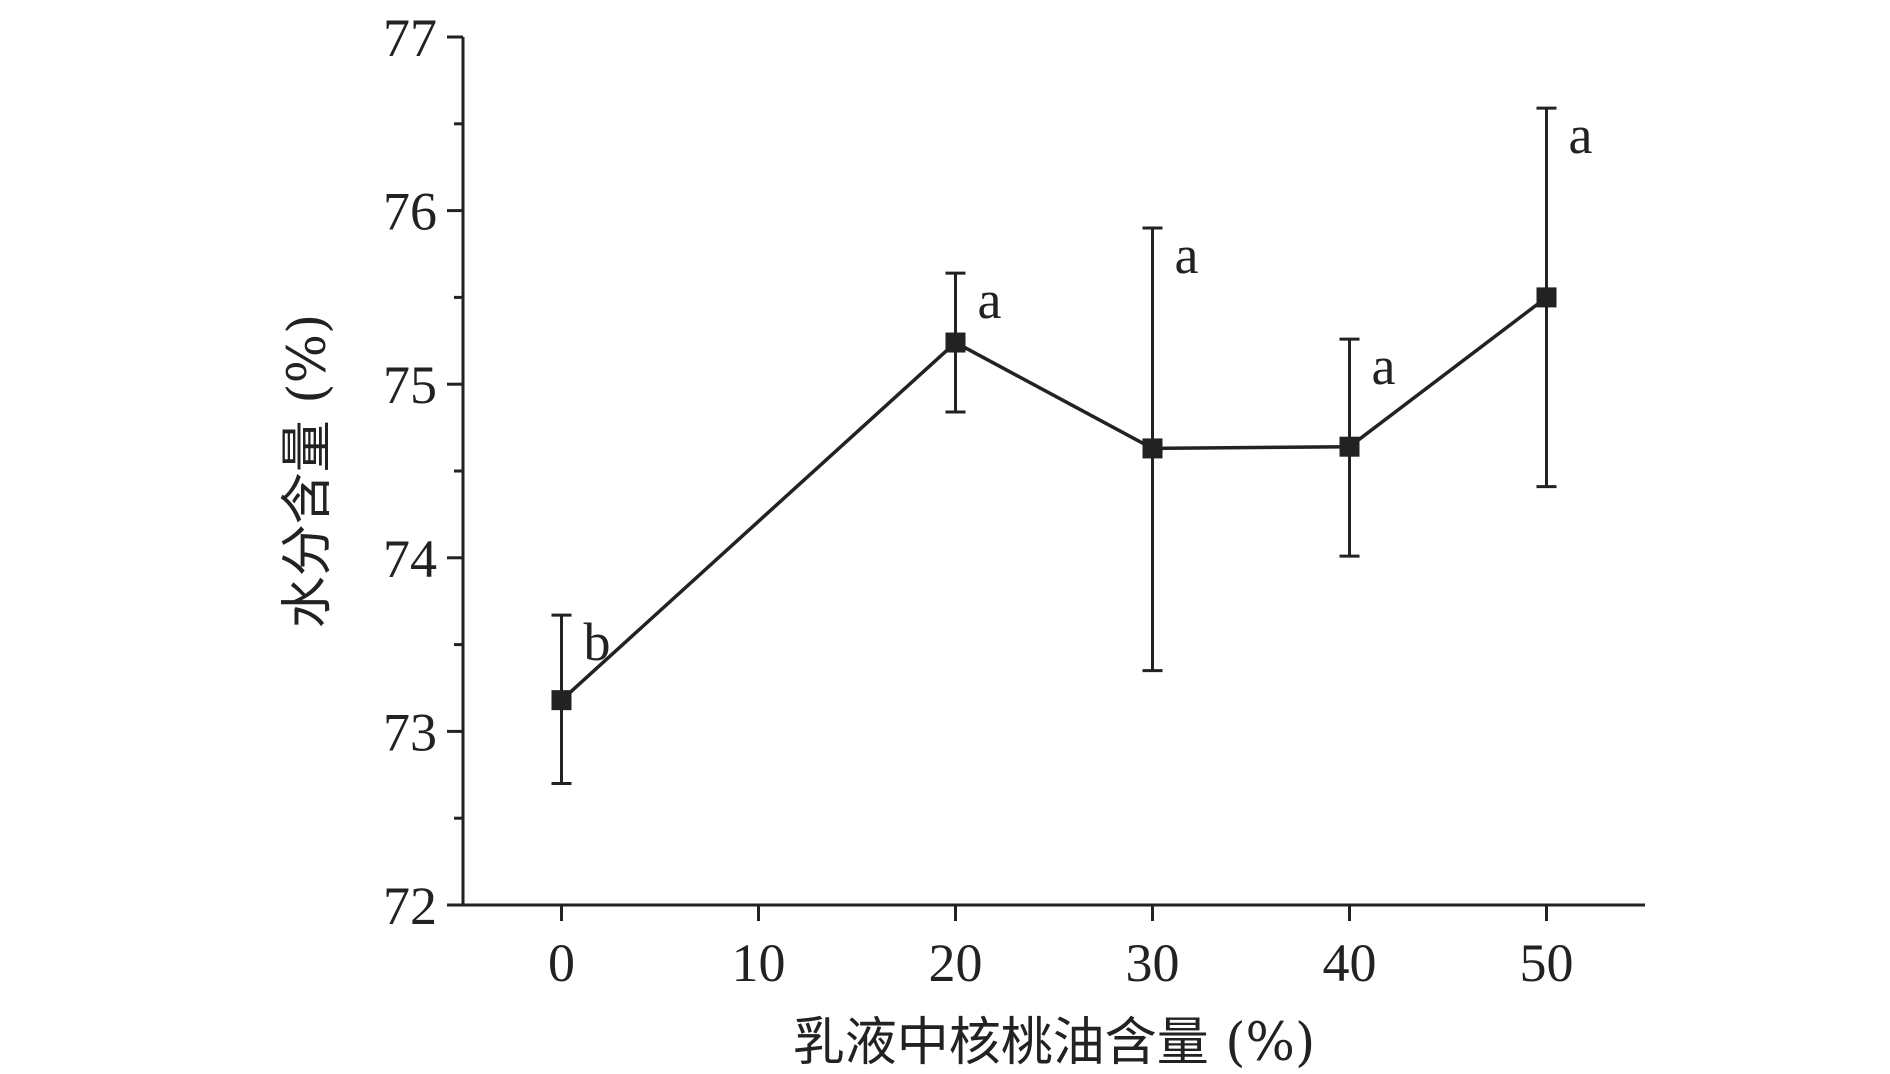 The width and height of the screenshot is (1890, 1074). Describe the element at coordinates (410, 906) in the screenshot. I see `y-tick-label: 72` at that location.